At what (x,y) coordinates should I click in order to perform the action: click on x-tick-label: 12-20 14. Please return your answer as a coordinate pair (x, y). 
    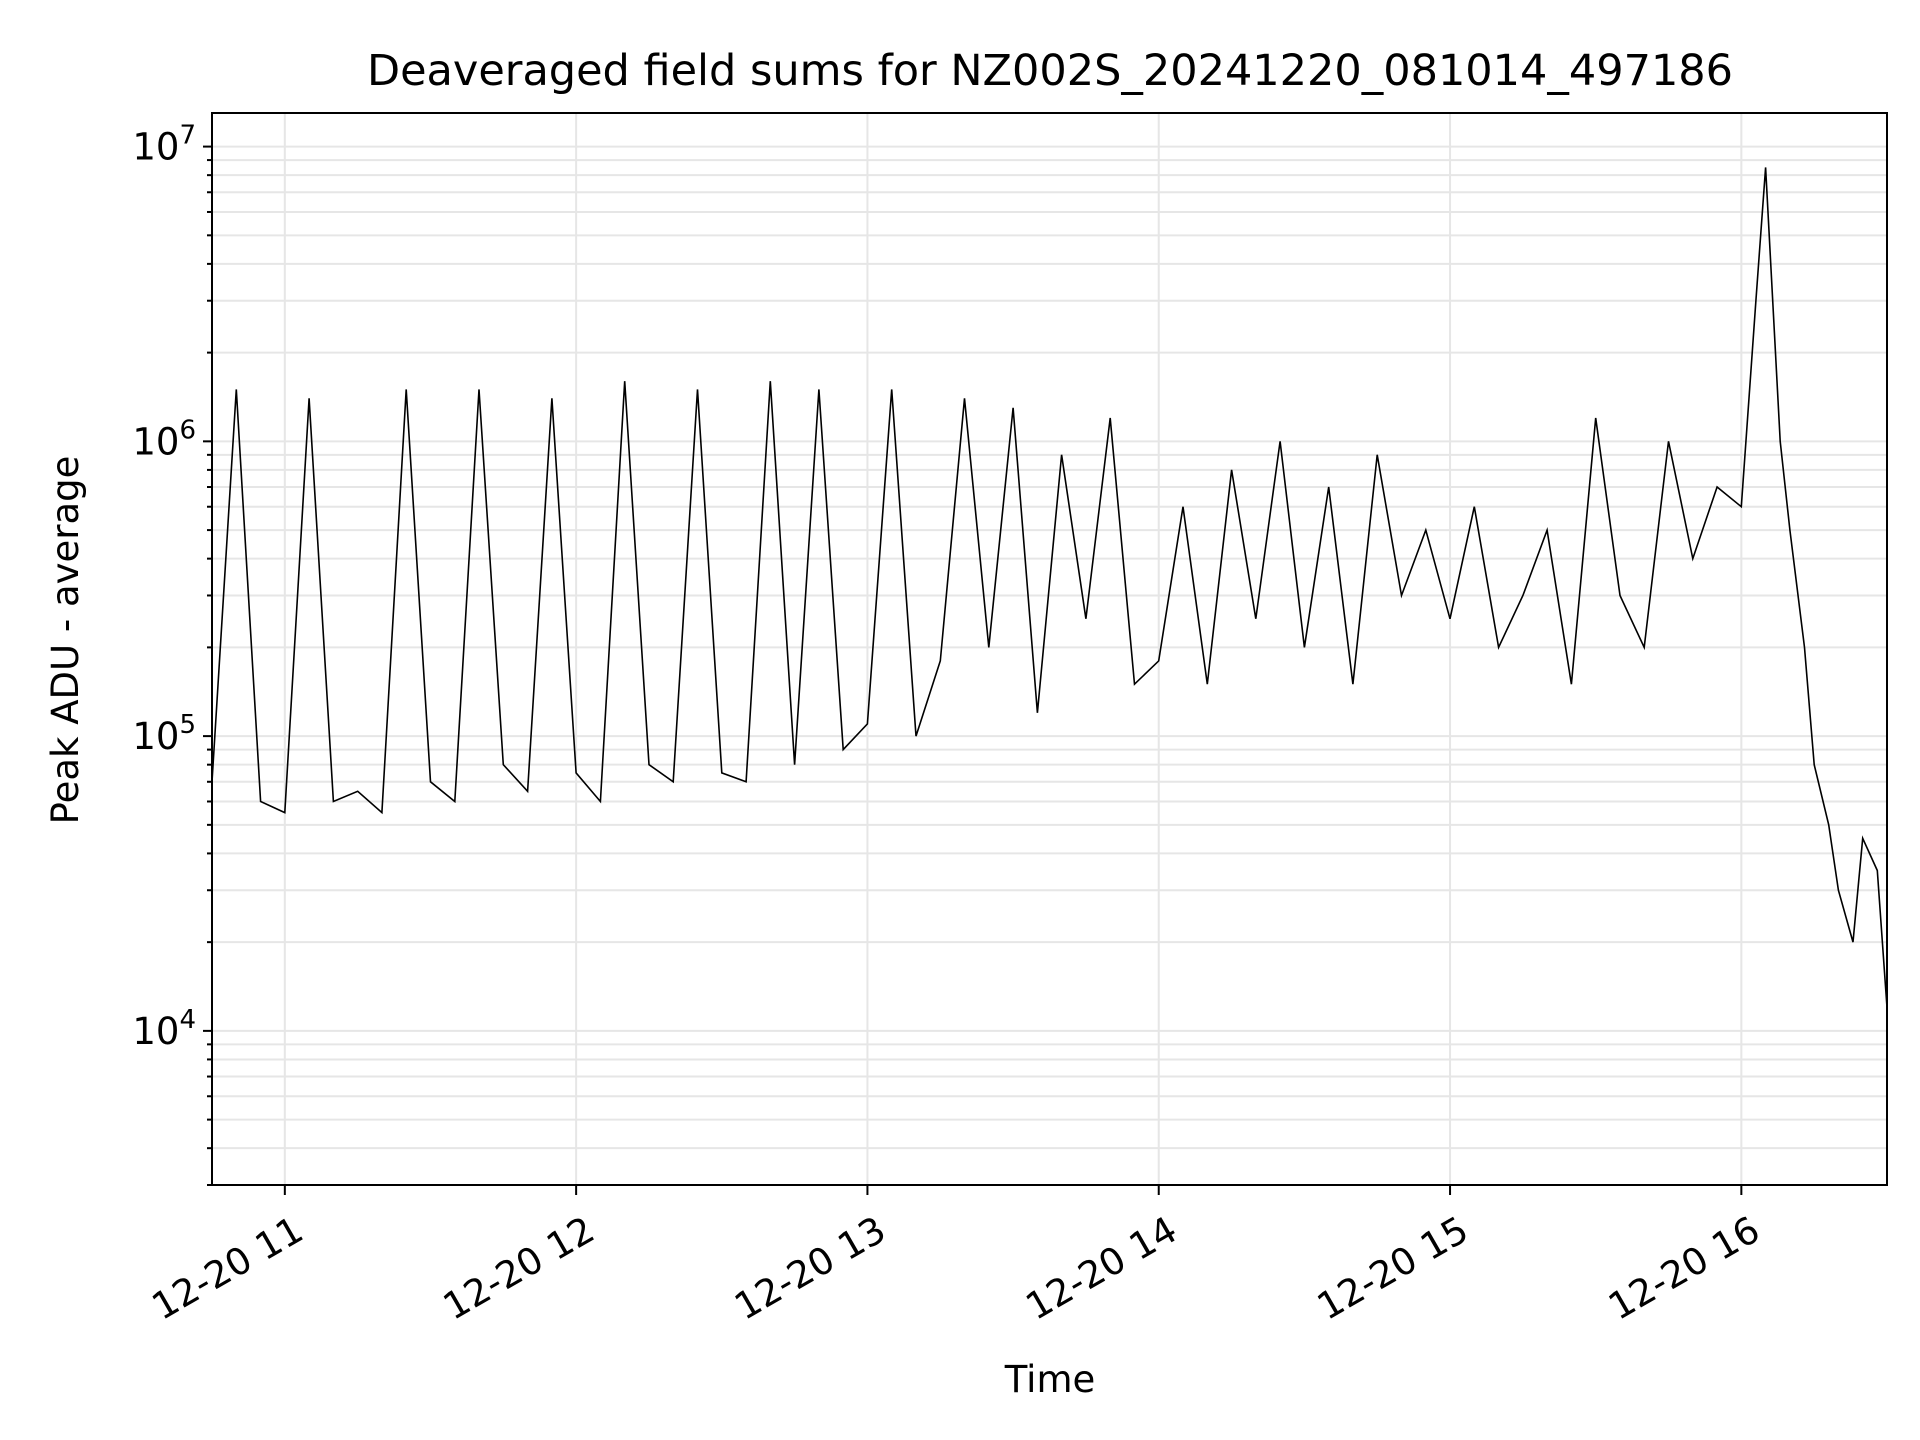
    Looking at the image, I should click on (1102, 1268).